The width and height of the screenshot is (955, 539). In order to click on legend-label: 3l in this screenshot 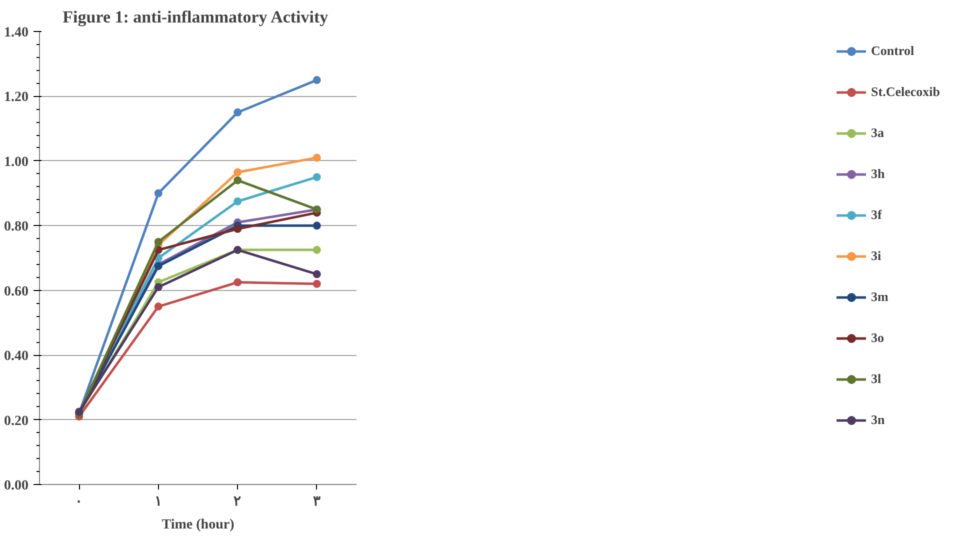, I will do `click(876, 379)`.